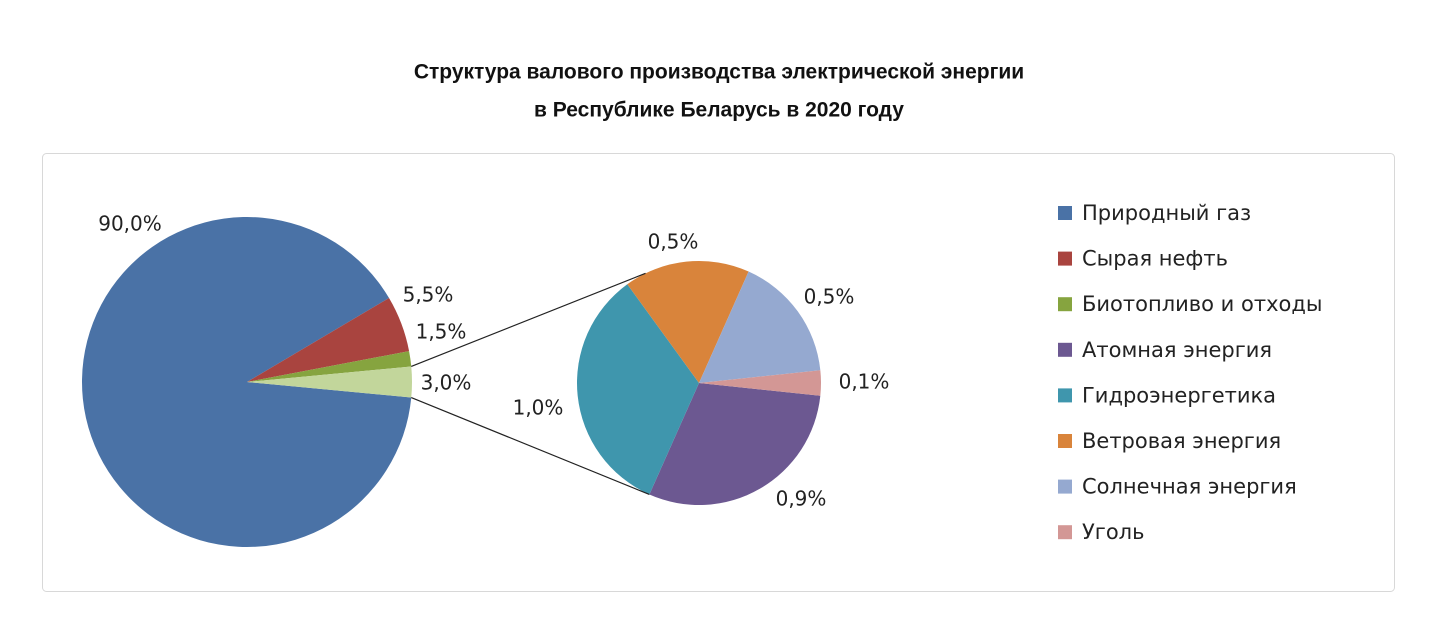 Image resolution: width=1442 pixels, height=636 pixels. I want to click on chart-title: в Республике Беларусь в 2020 году, so click(719, 110).